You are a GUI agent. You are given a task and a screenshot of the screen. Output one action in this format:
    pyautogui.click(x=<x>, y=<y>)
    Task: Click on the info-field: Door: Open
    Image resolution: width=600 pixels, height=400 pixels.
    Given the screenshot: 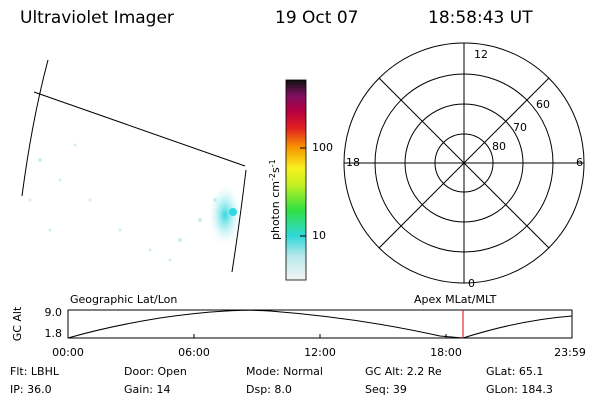 What is the action you would take?
    pyautogui.click(x=155, y=371)
    